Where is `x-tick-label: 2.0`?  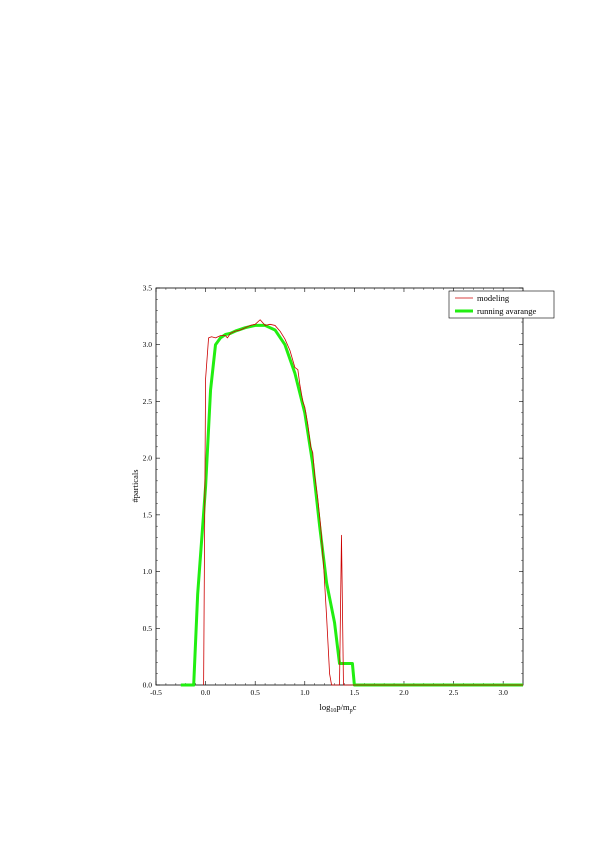 x-tick-label: 2.0 is located at coordinates (404, 692).